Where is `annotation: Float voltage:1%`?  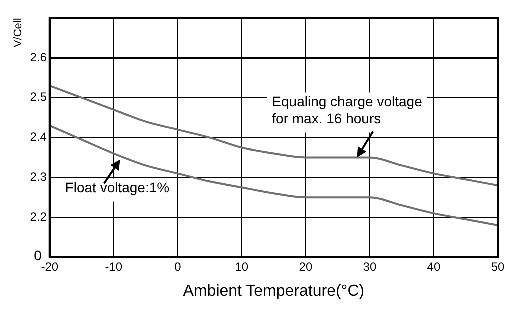
annotation: Float voltage:1% is located at coordinates (117, 188).